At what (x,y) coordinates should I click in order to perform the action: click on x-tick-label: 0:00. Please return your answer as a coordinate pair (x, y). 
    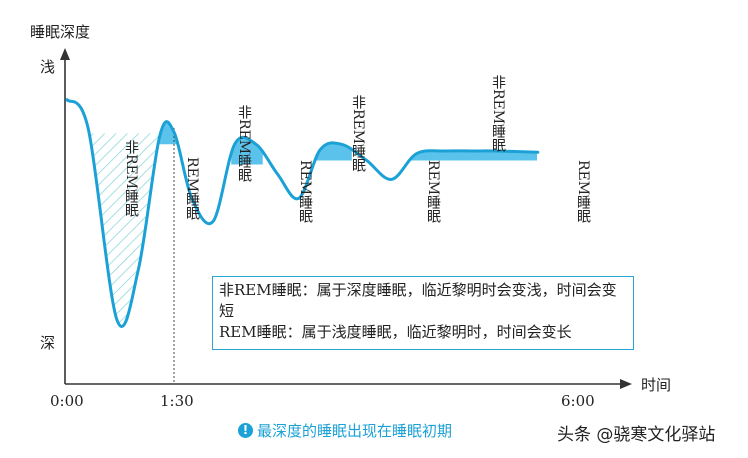
    Looking at the image, I should click on (67, 401).